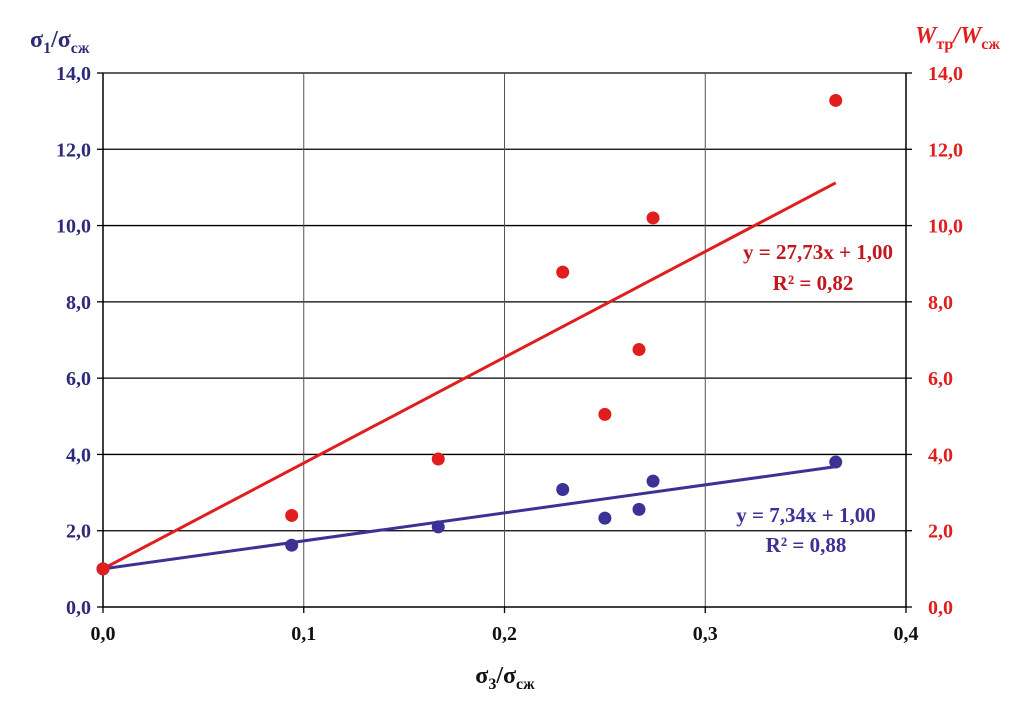 This screenshot has height=705, width=1032. I want to click on right-y-tick-label: 6,0, so click(940, 379).